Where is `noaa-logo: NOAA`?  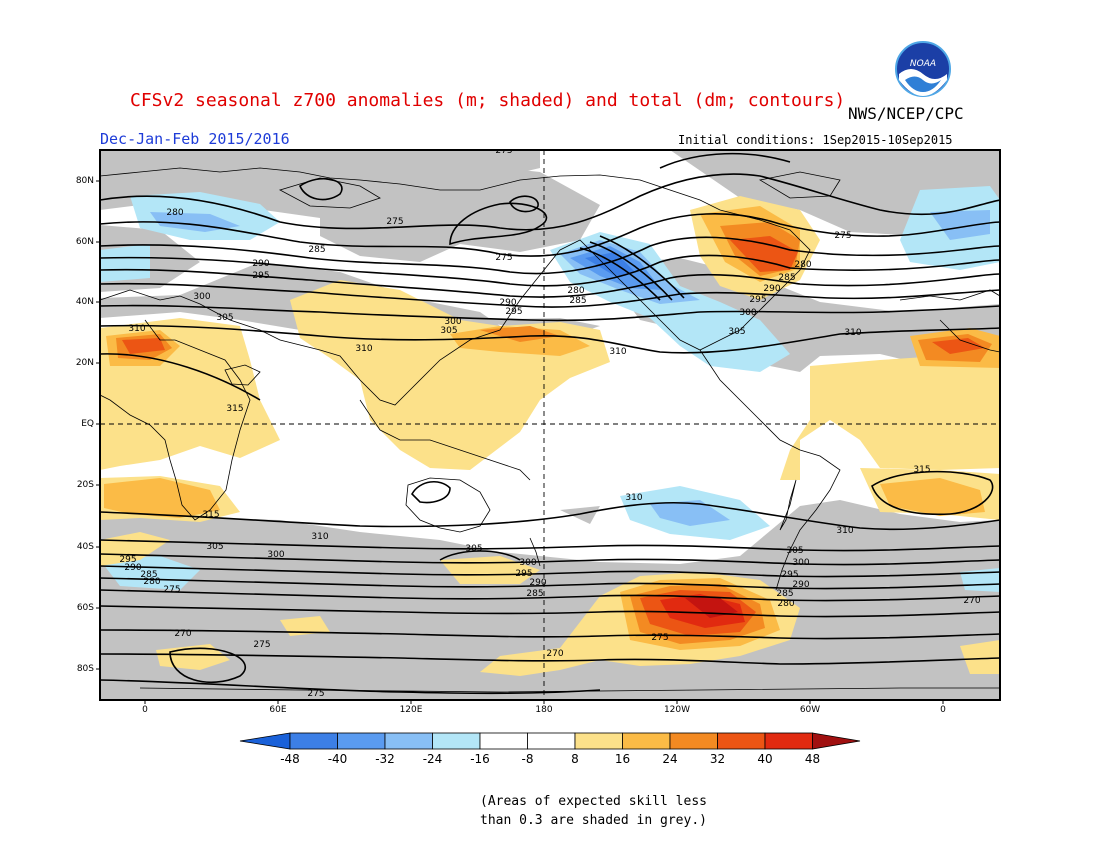 noaa-logo: NOAA is located at coordinates (923, 69).